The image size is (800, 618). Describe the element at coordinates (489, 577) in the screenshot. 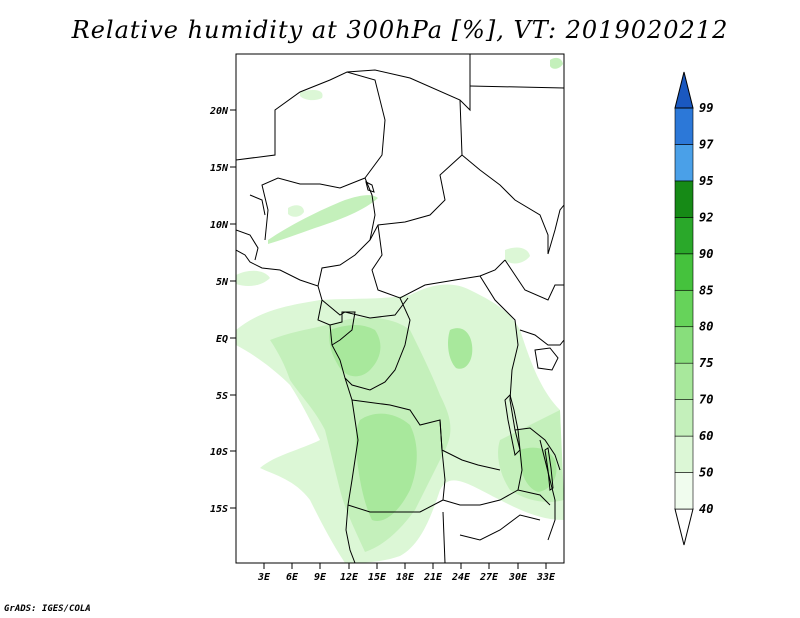

I see `lon-tick-label: 27E` at that location.